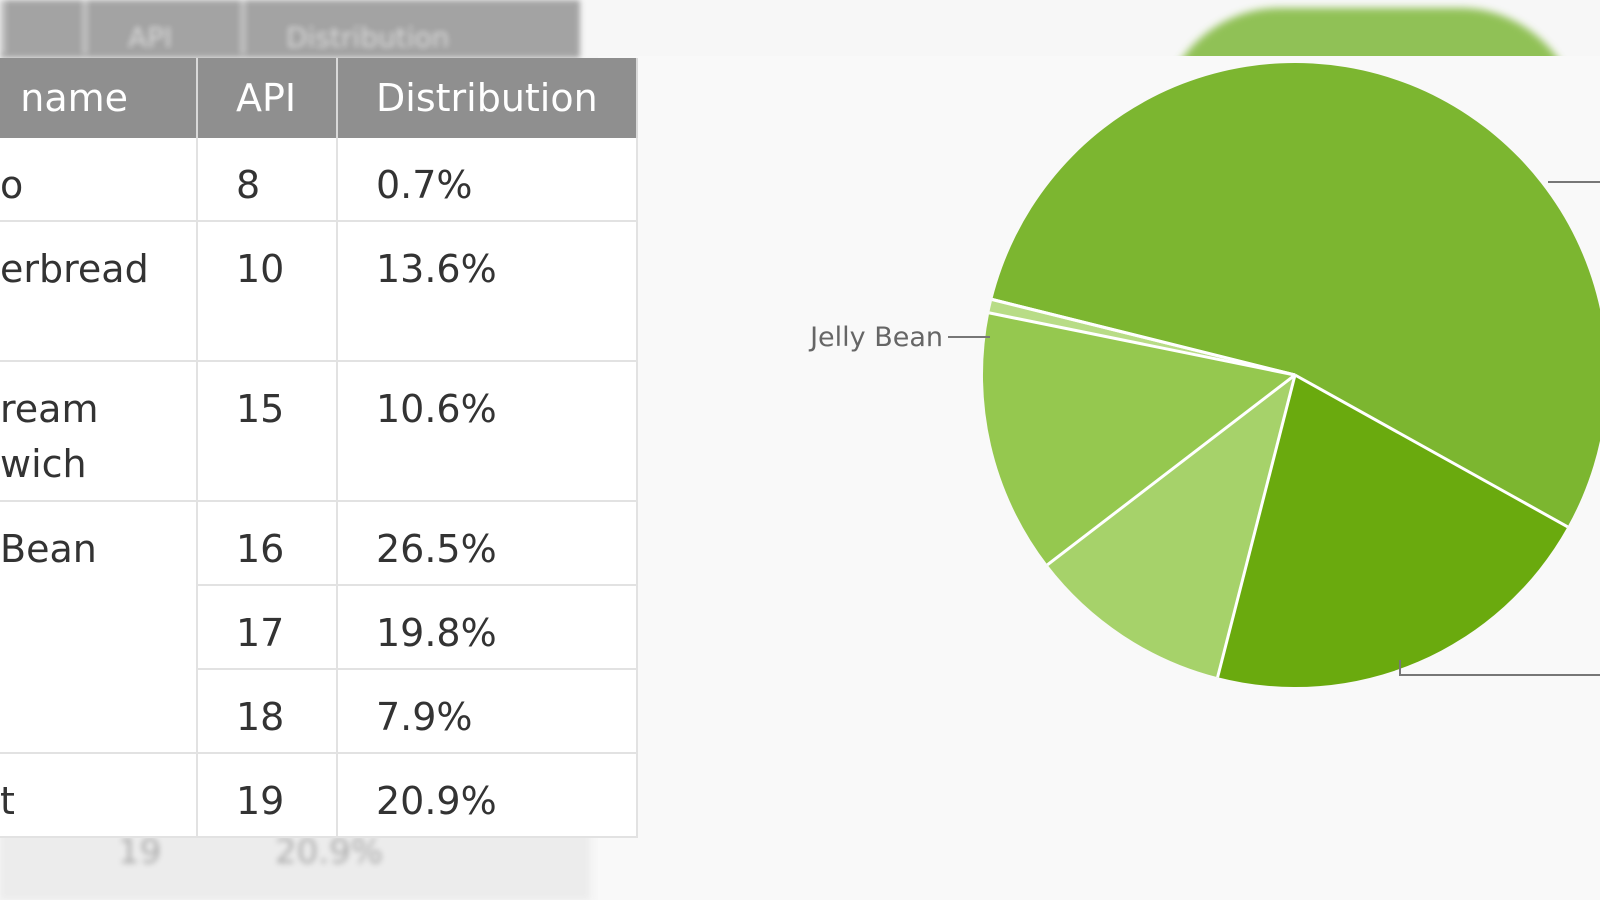 This screenshot has height=900, width=1600. What do you see at coordinates (487, 180) in the screenshot?
I see `cell-distribution: 0.7%` at bounding box center [487, 180].